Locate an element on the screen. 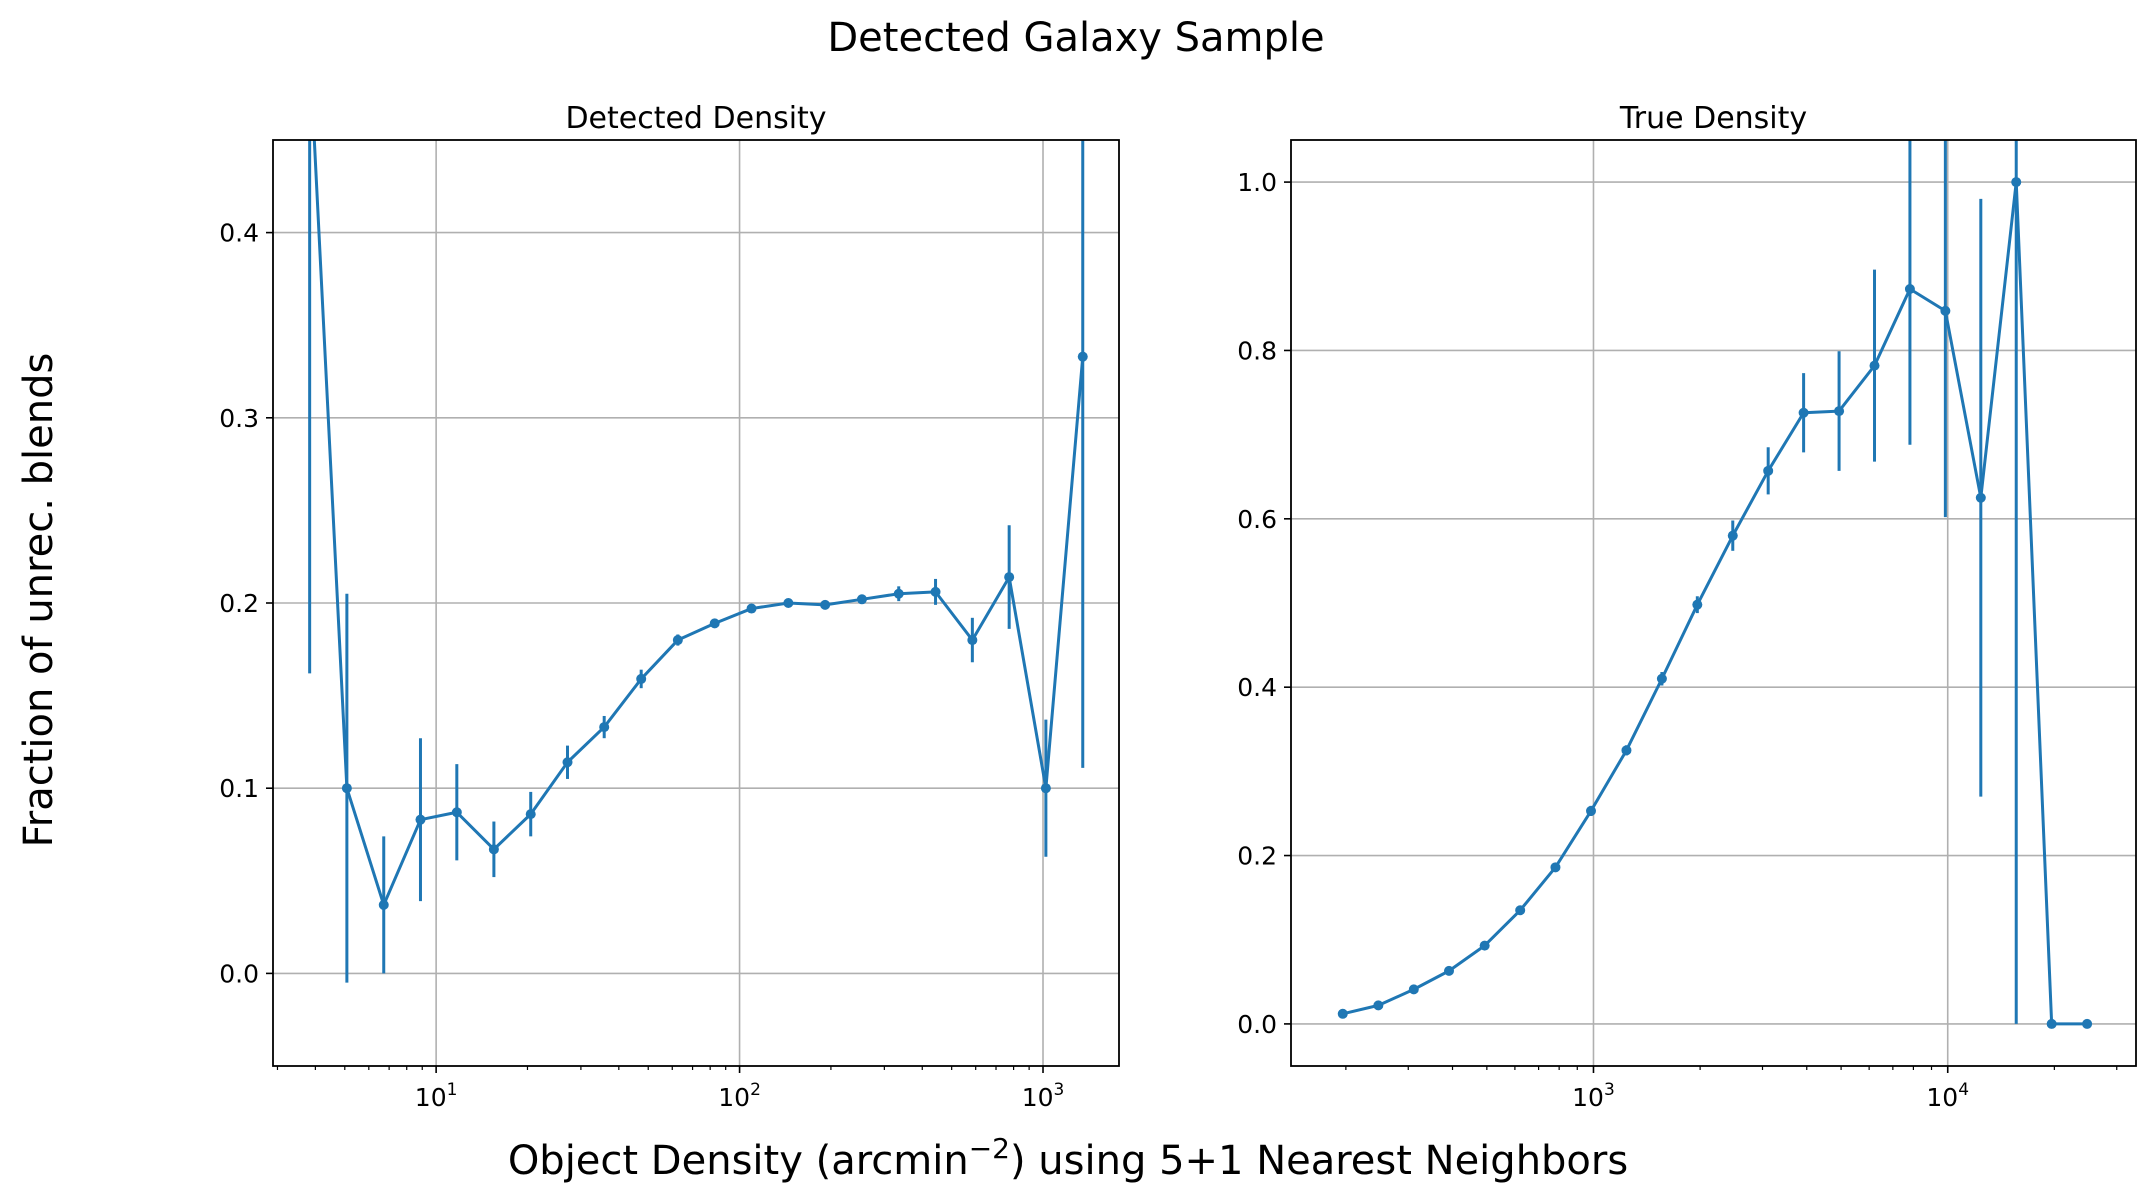  x-tick-label-exponent: 2 is located at coordinates (755, 1090).